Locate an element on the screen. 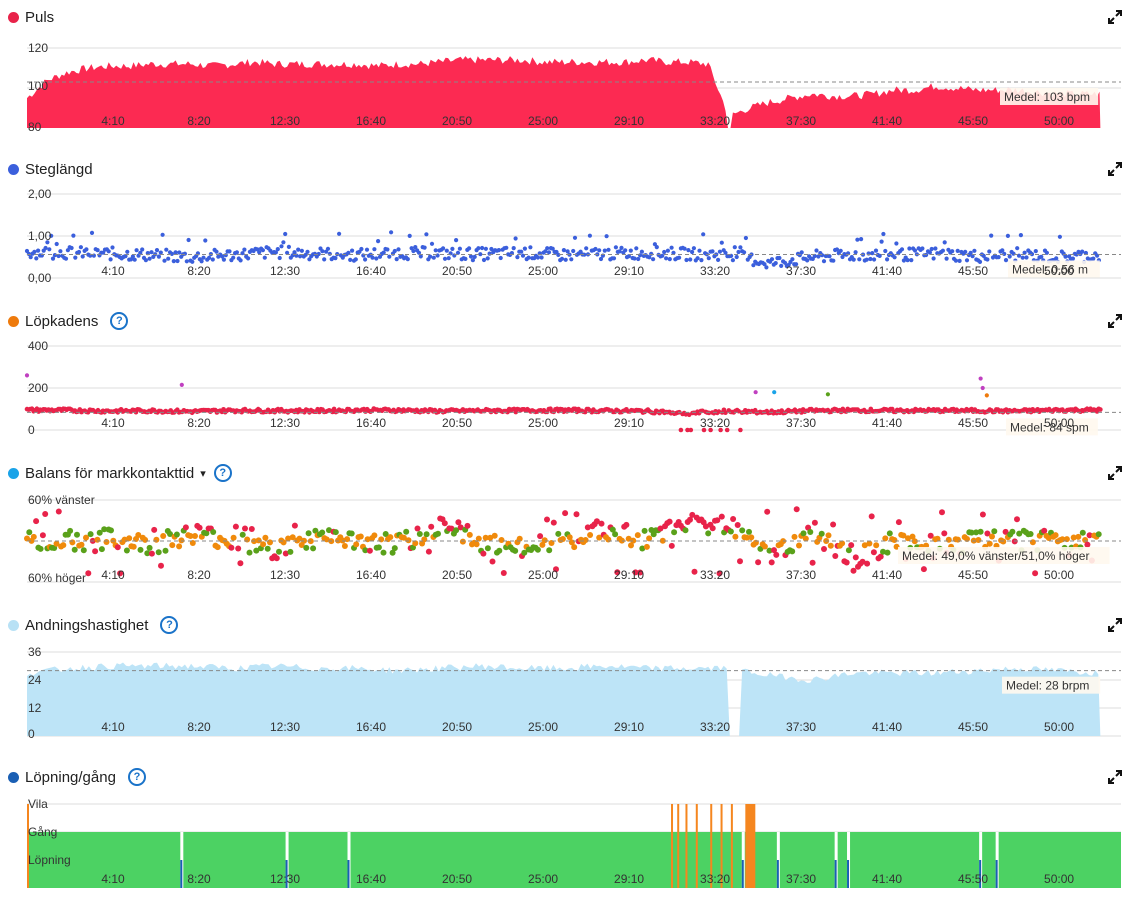 Image resolution: width=1134 pixels, height=912 pixels. x-tick-label: 4:10 is located at coordinates (113, 423).